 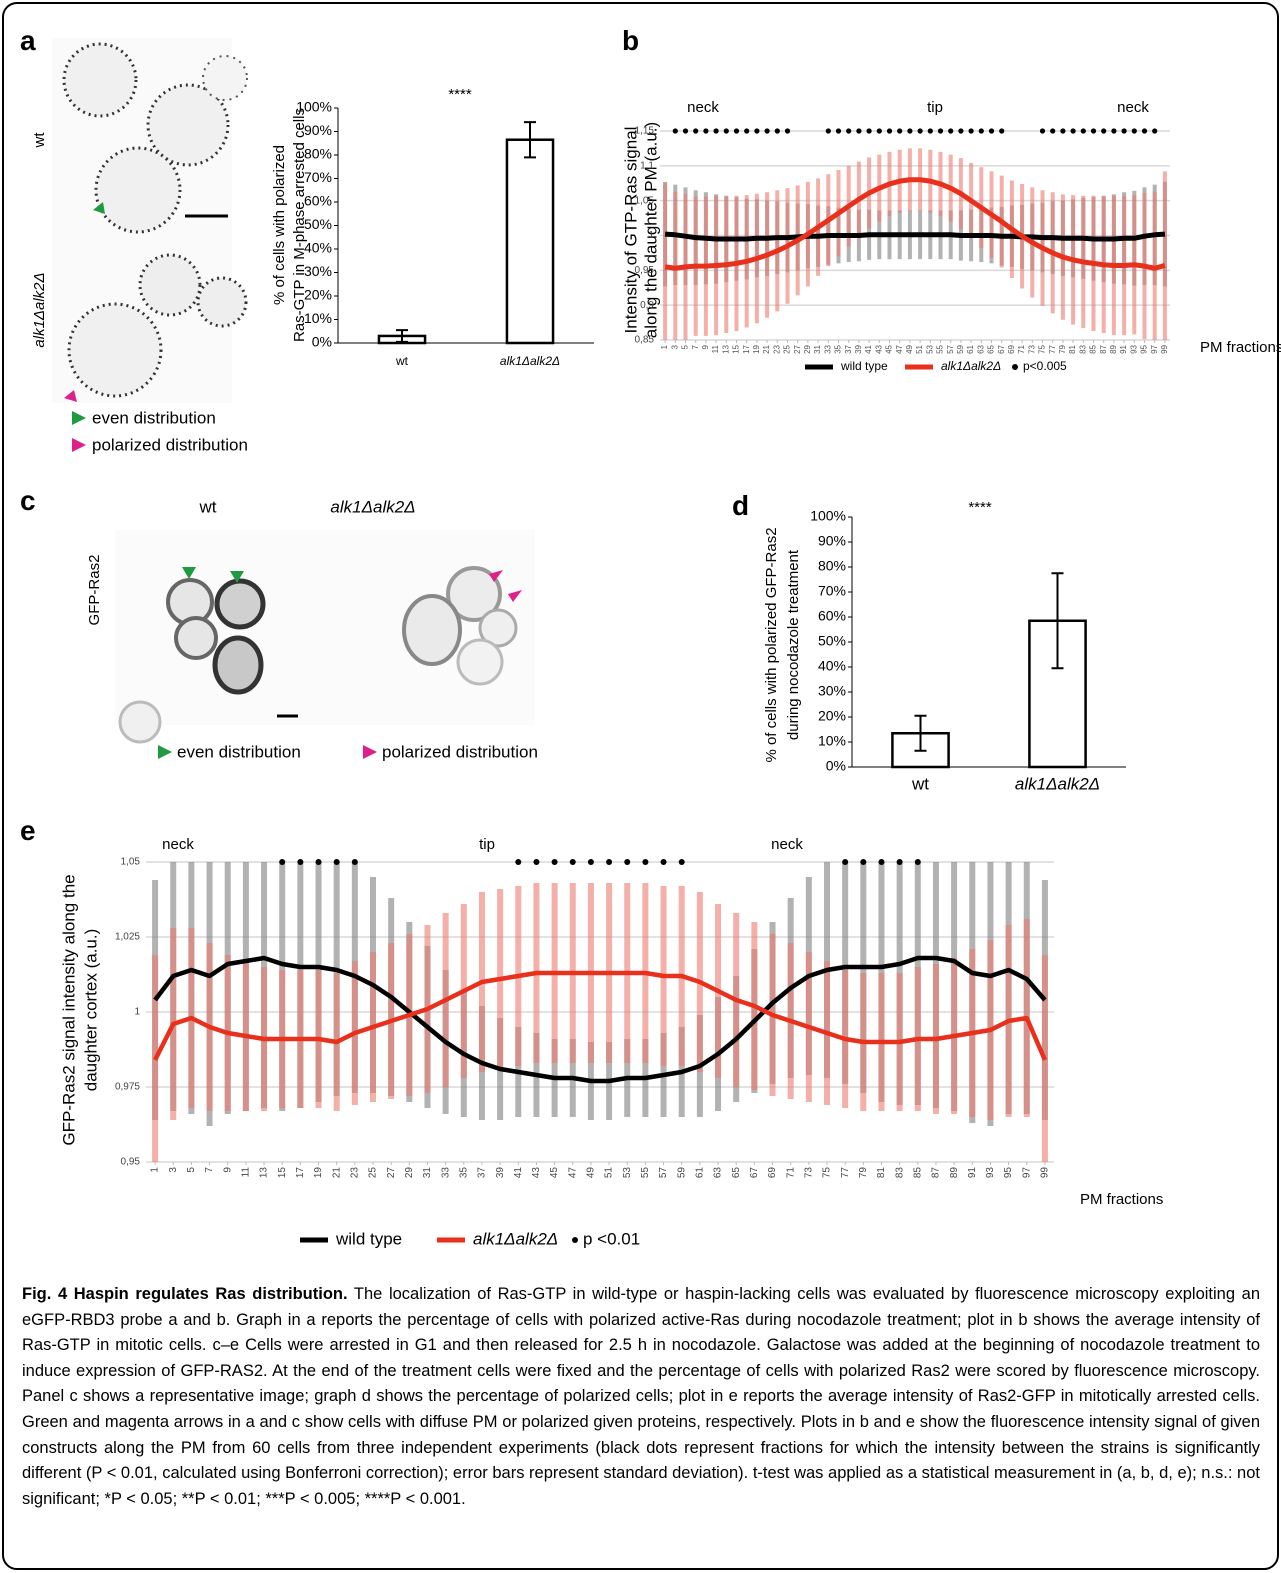 I want to click on panel-label: a, so click(x=28, y=40).